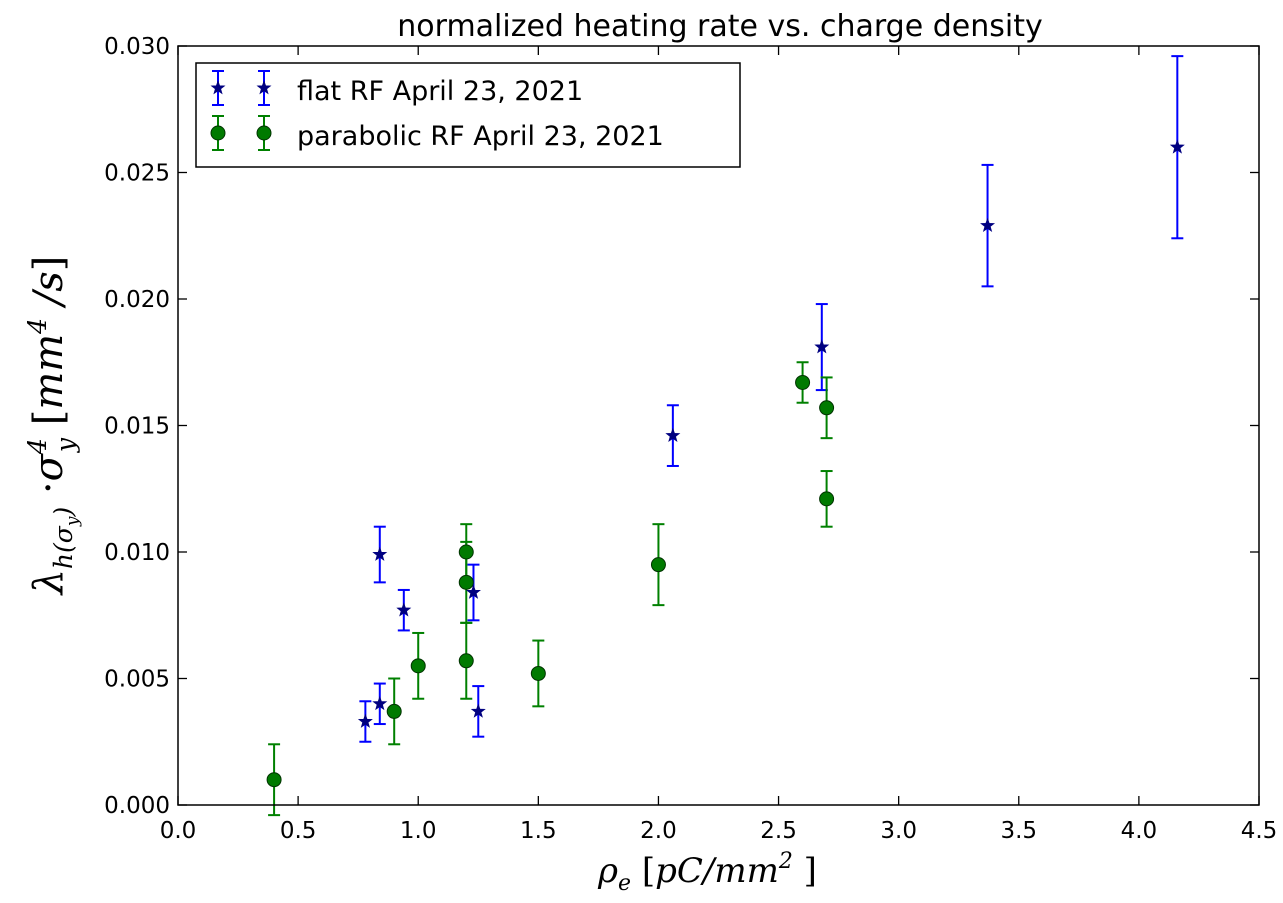 The image size is (1283, 903). Describe the element at coordinates (137, 680) in the screenshot. I see `y-tick-label: 0.005` at that location.